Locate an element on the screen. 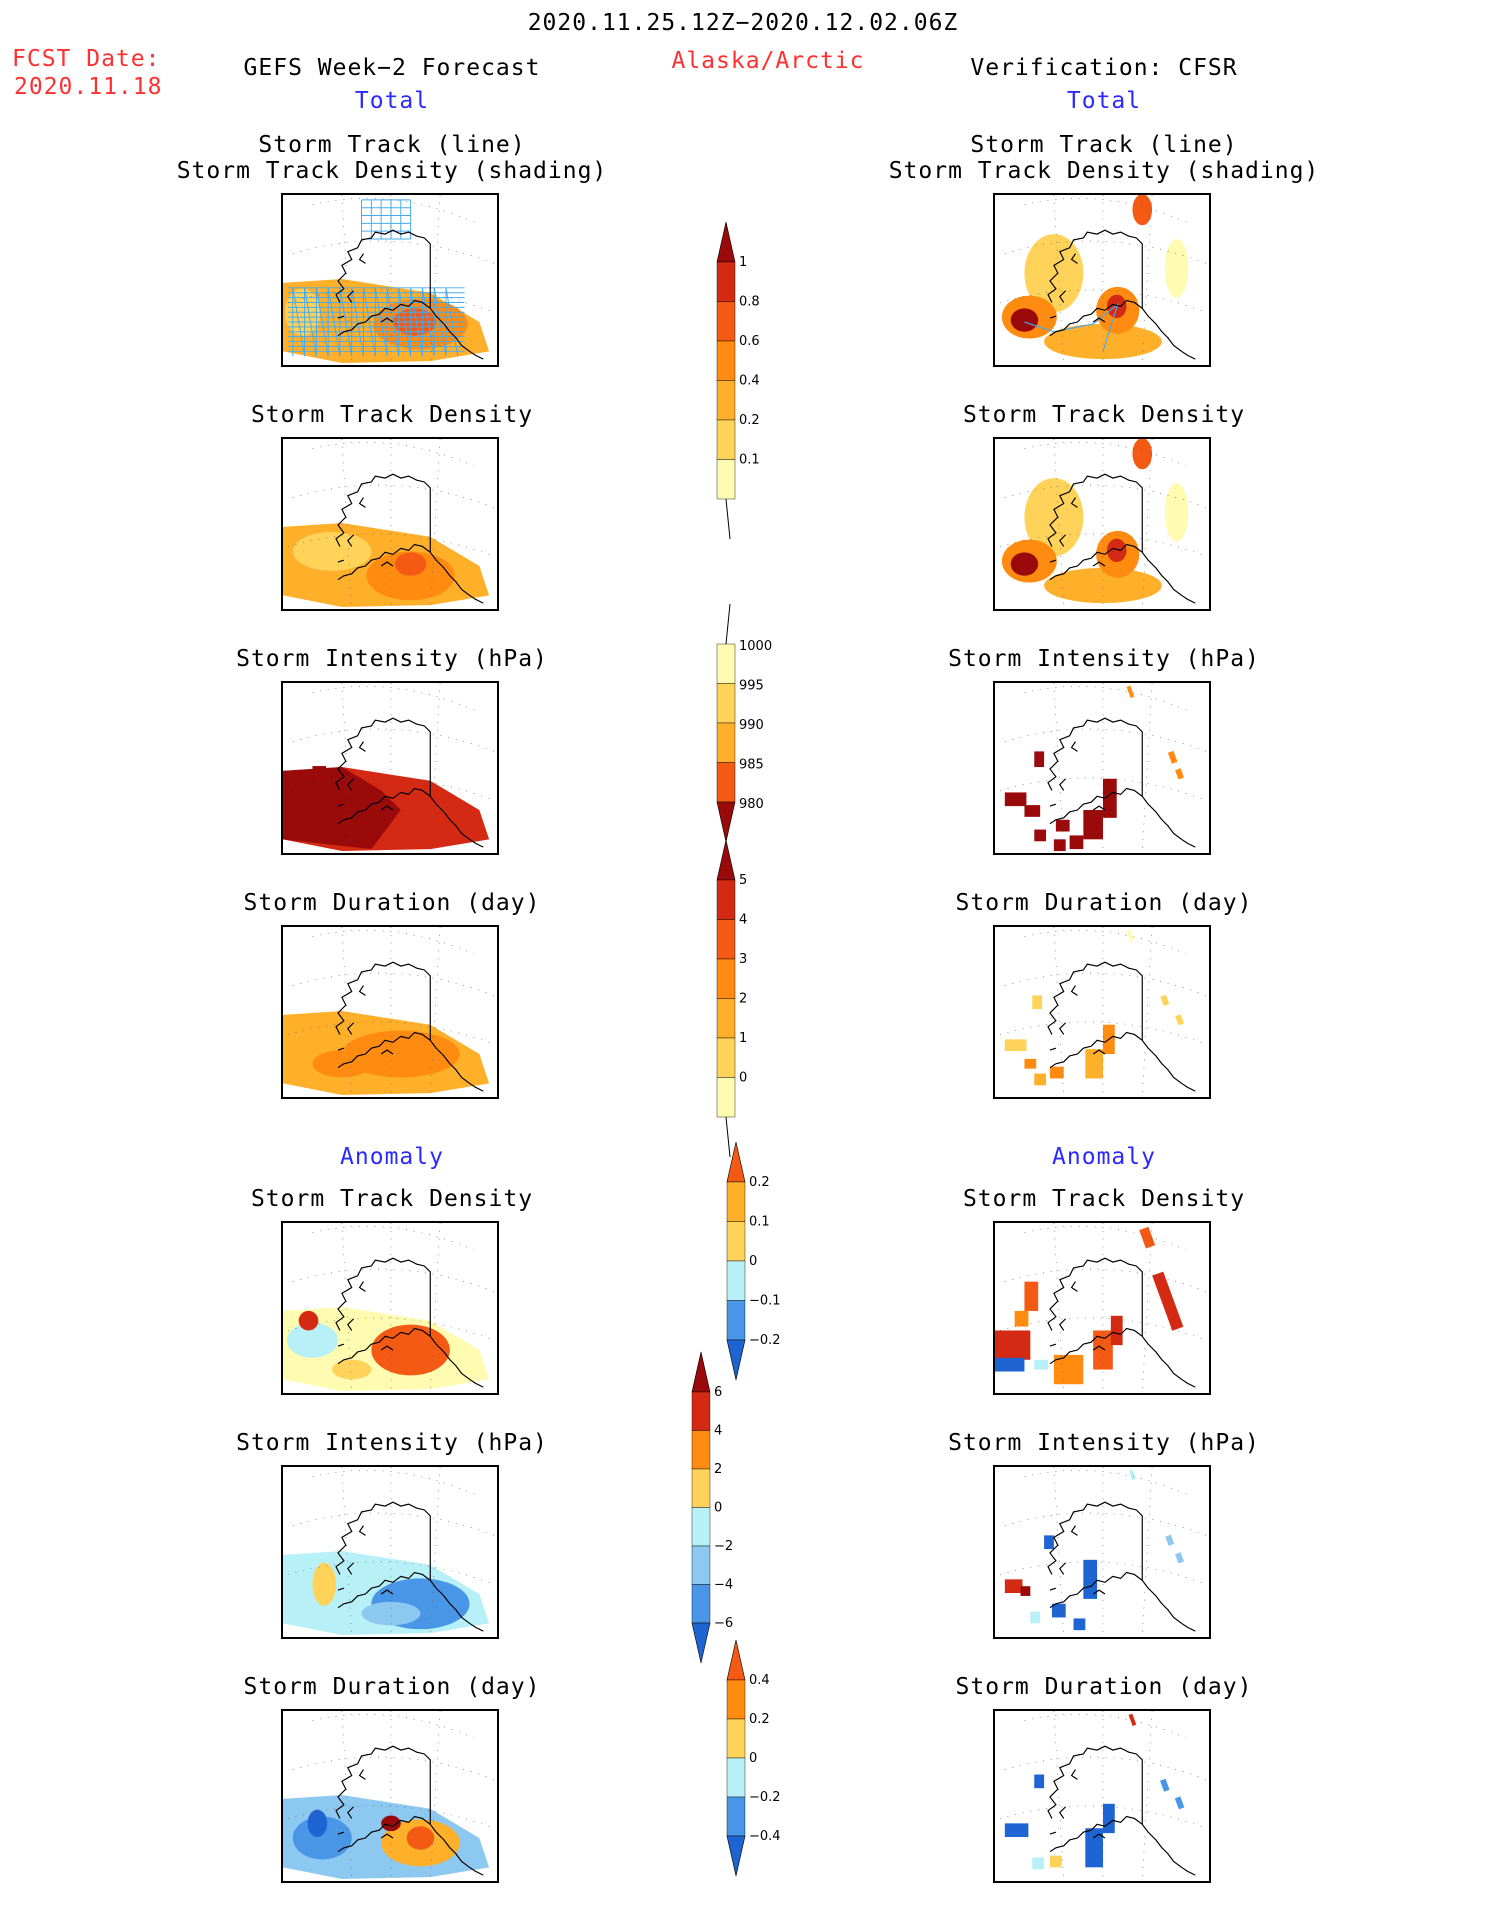  left-anomaly-label: Anomaly is located at coordinates (392, 1157).